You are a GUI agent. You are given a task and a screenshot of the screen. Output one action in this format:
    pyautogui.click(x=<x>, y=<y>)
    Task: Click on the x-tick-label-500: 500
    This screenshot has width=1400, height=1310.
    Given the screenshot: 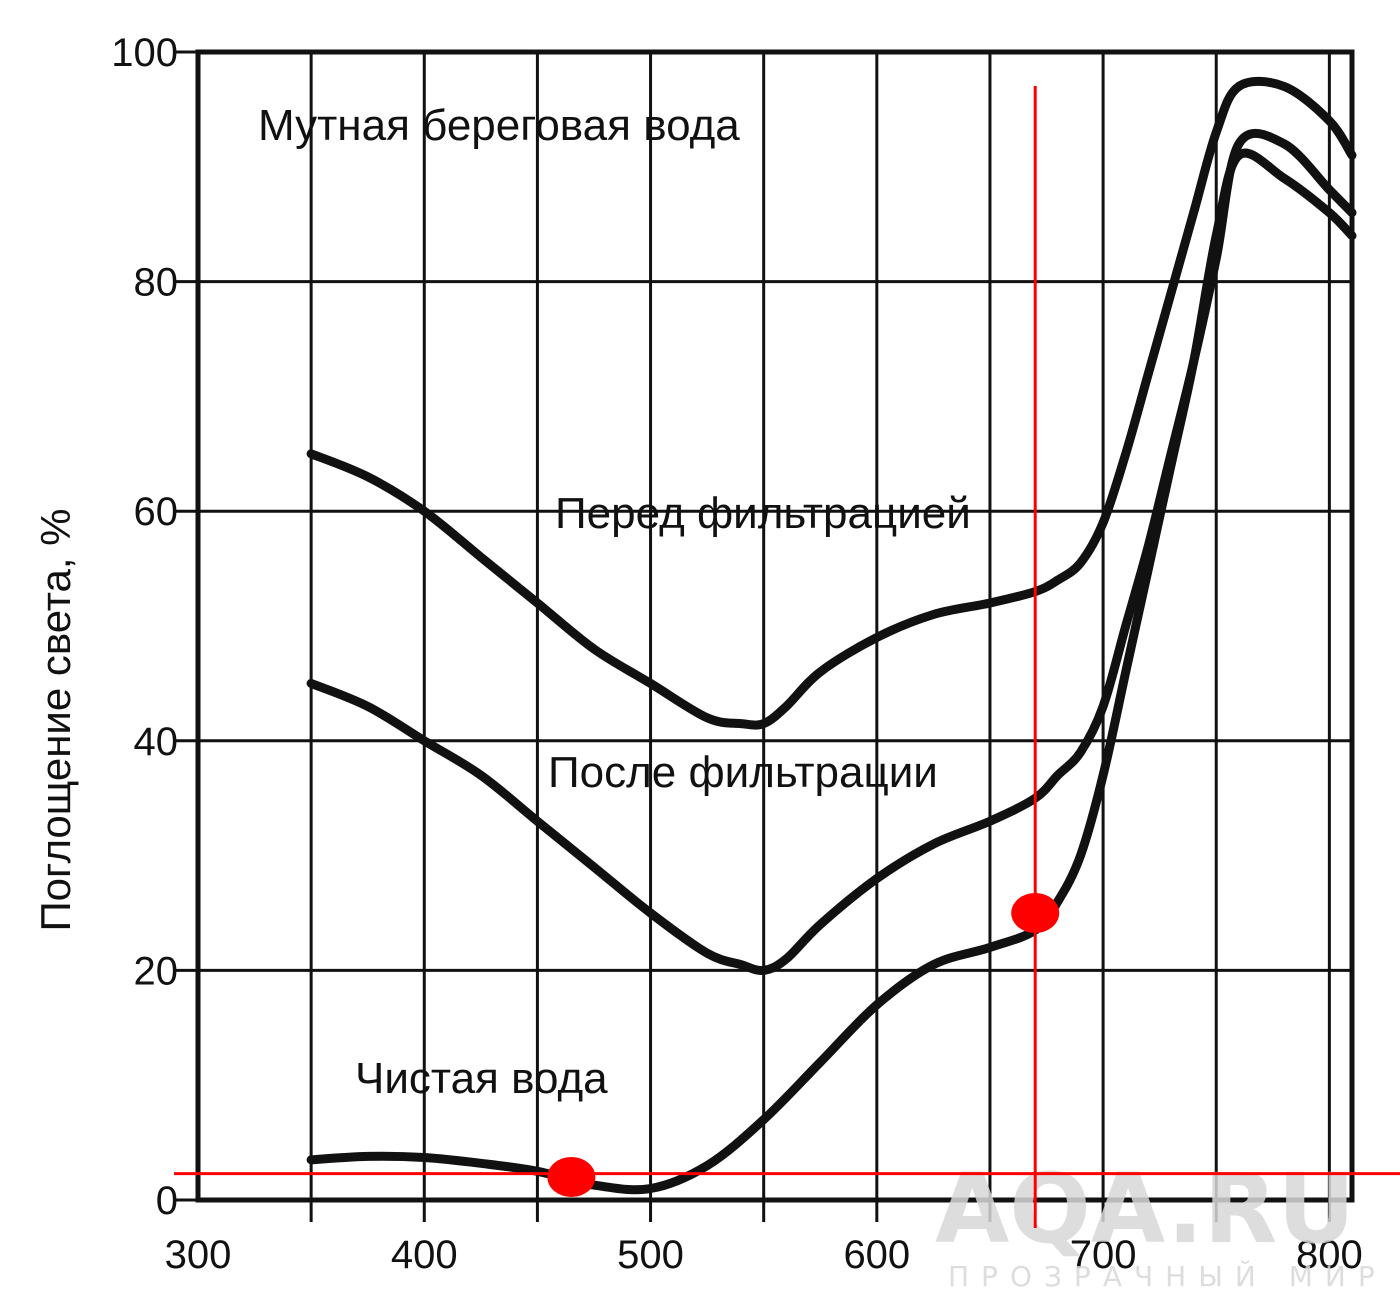 What is the action you would take?
    pyautogui.click(x=650, y=1255)
    